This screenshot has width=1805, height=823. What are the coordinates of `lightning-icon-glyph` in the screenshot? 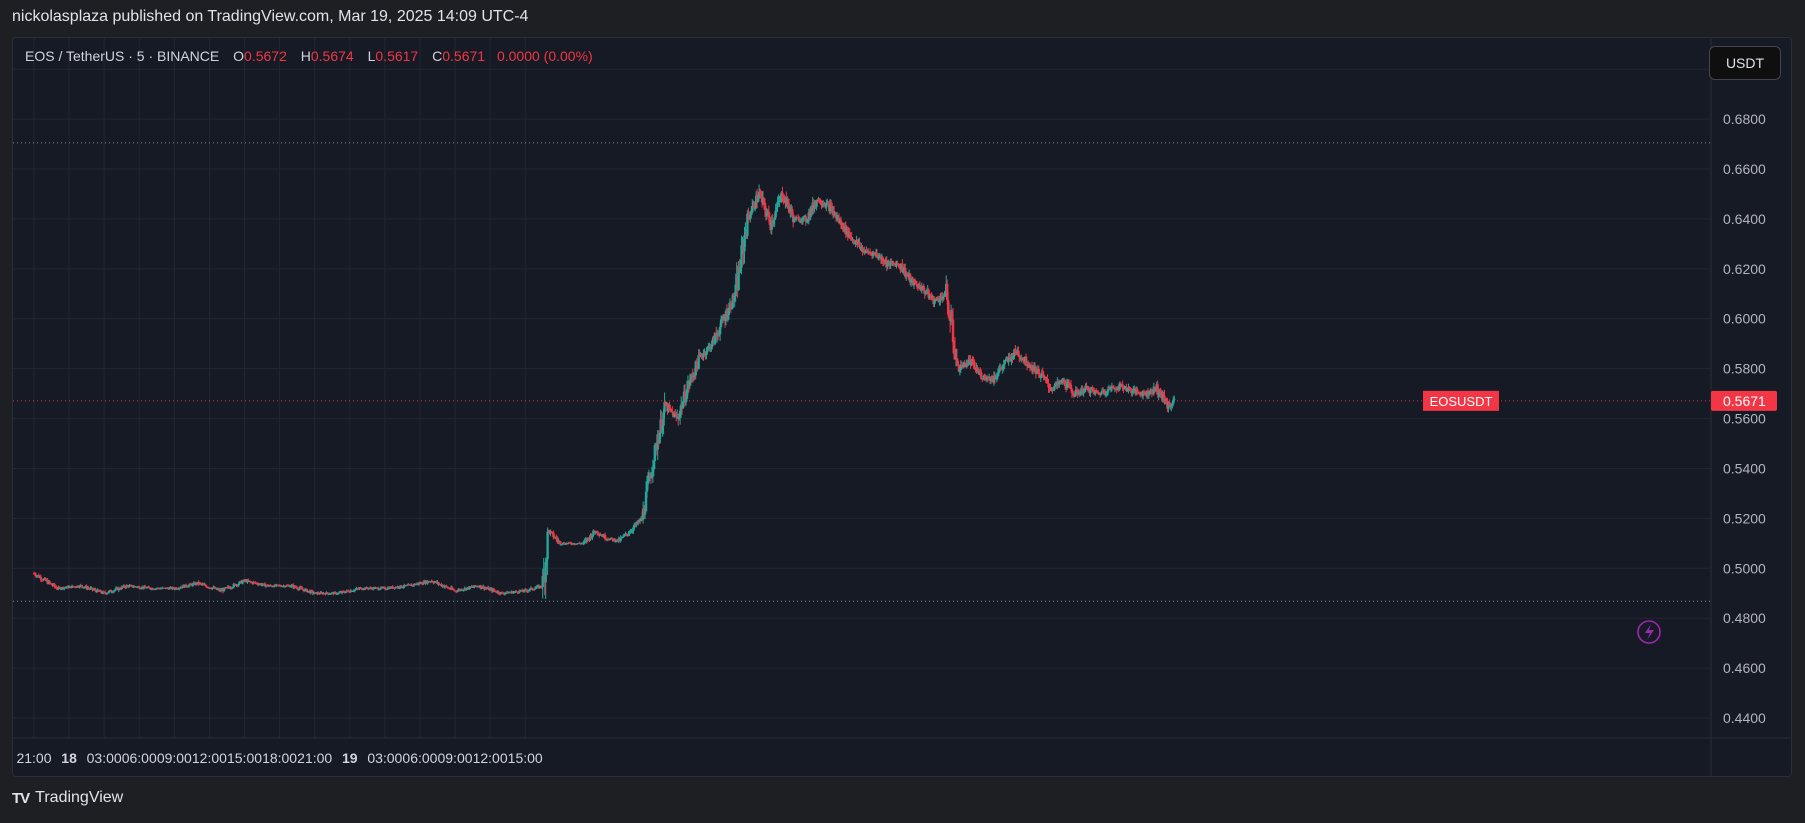 It's located at (1649, 632).